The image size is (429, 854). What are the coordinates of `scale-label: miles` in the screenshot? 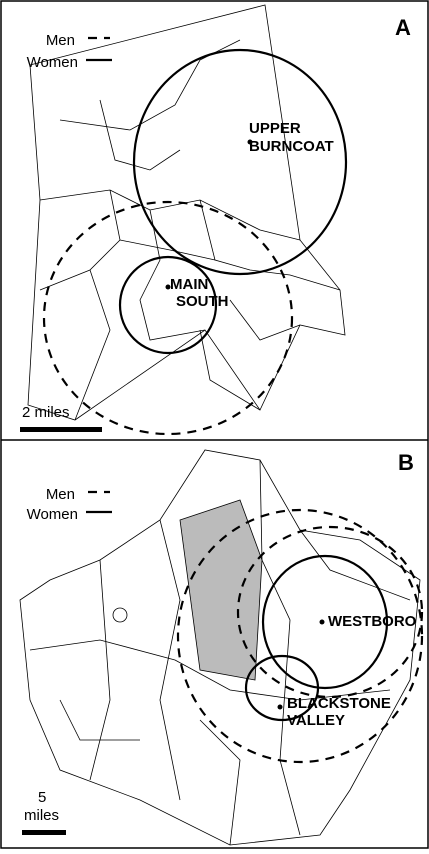 It's located at (41, 815).